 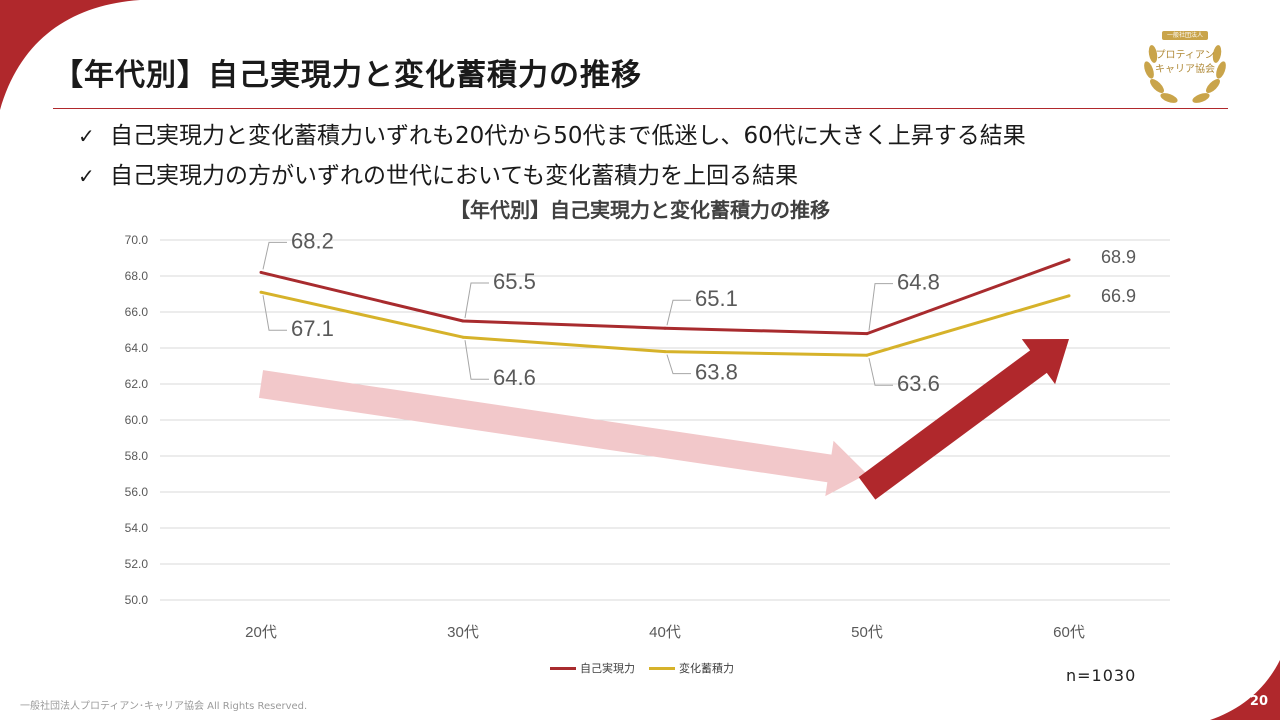 I want to click on legend-item-series-2: 変化蓄積力, so click(x=691, y=668).